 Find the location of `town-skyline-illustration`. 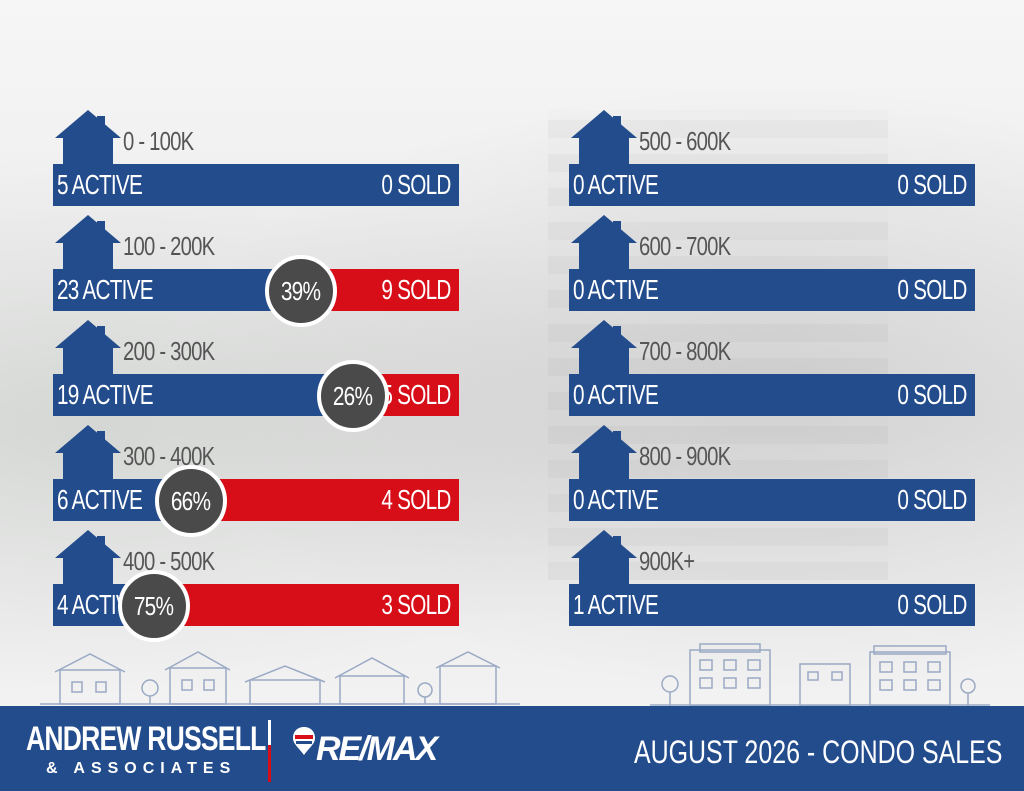

town-skyline-illustration is located at coordinates (280, 678).